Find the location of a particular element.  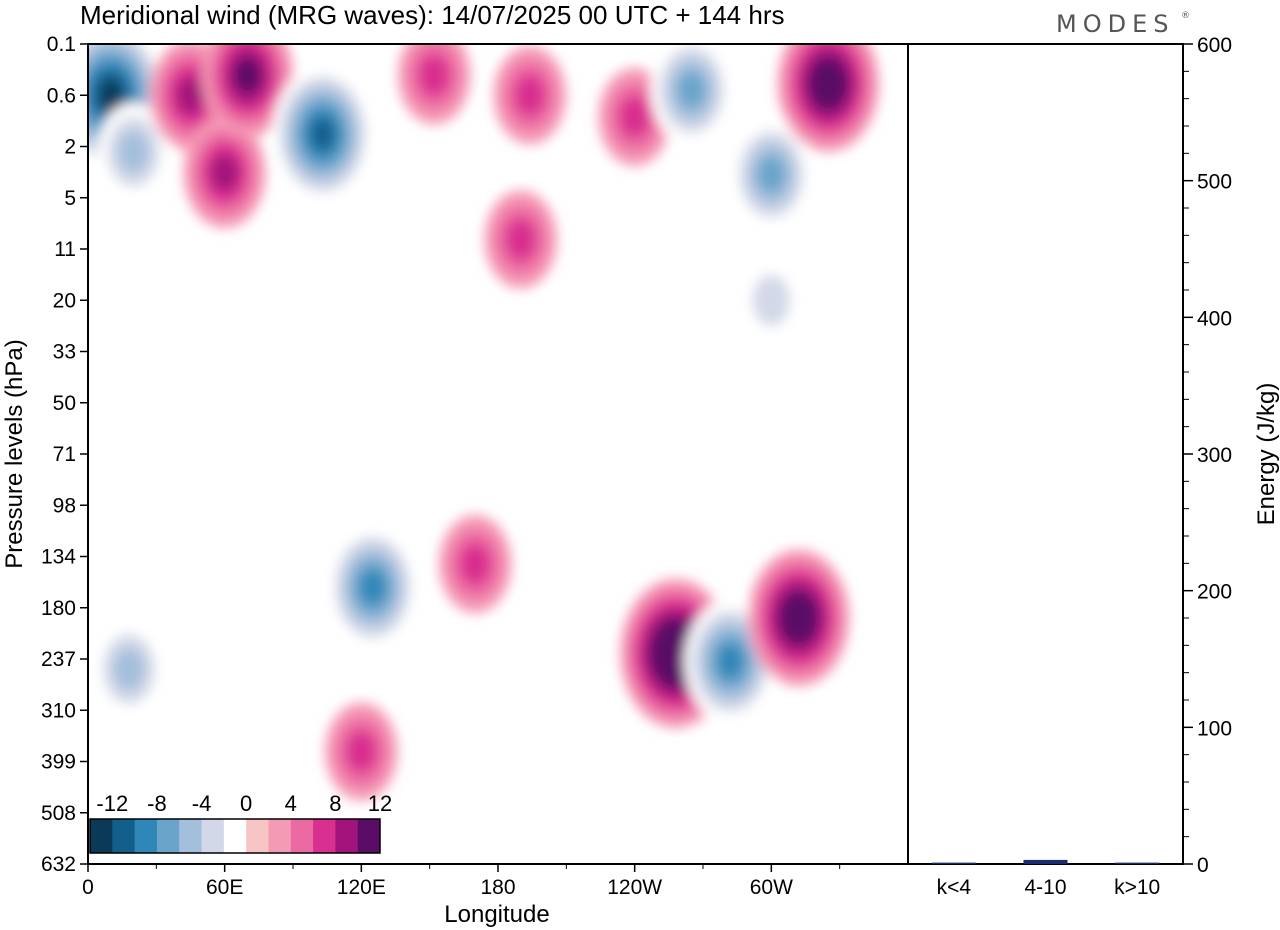

x-tick-label: 180 is located at coordinates (497, 887).